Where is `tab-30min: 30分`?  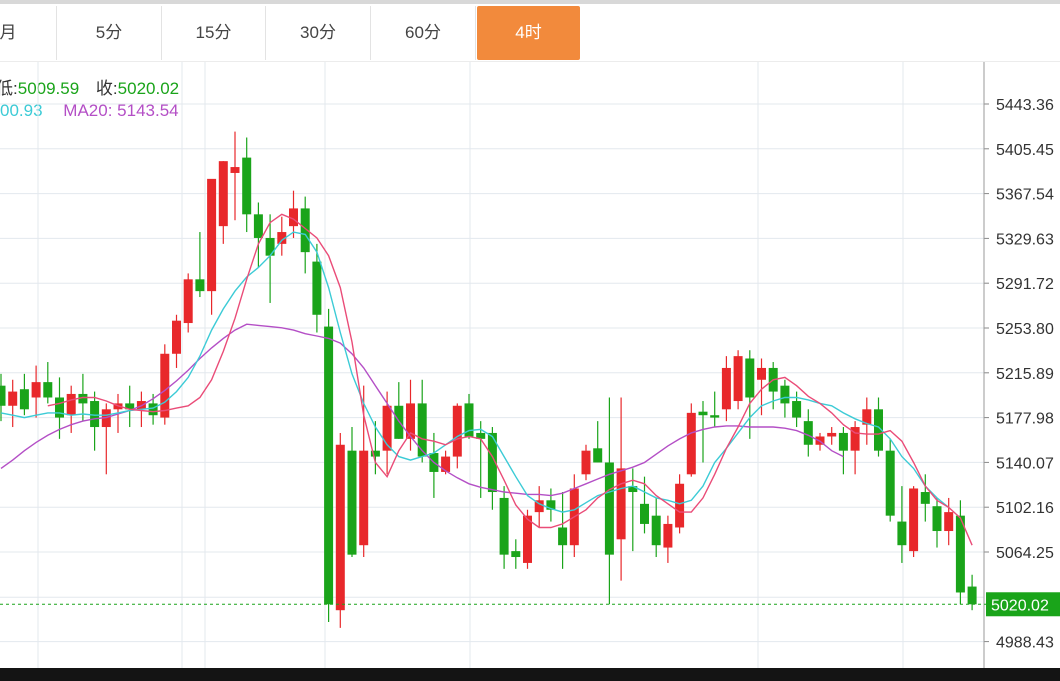 tab-30min: 30分 is located at coordinates (318, 33).